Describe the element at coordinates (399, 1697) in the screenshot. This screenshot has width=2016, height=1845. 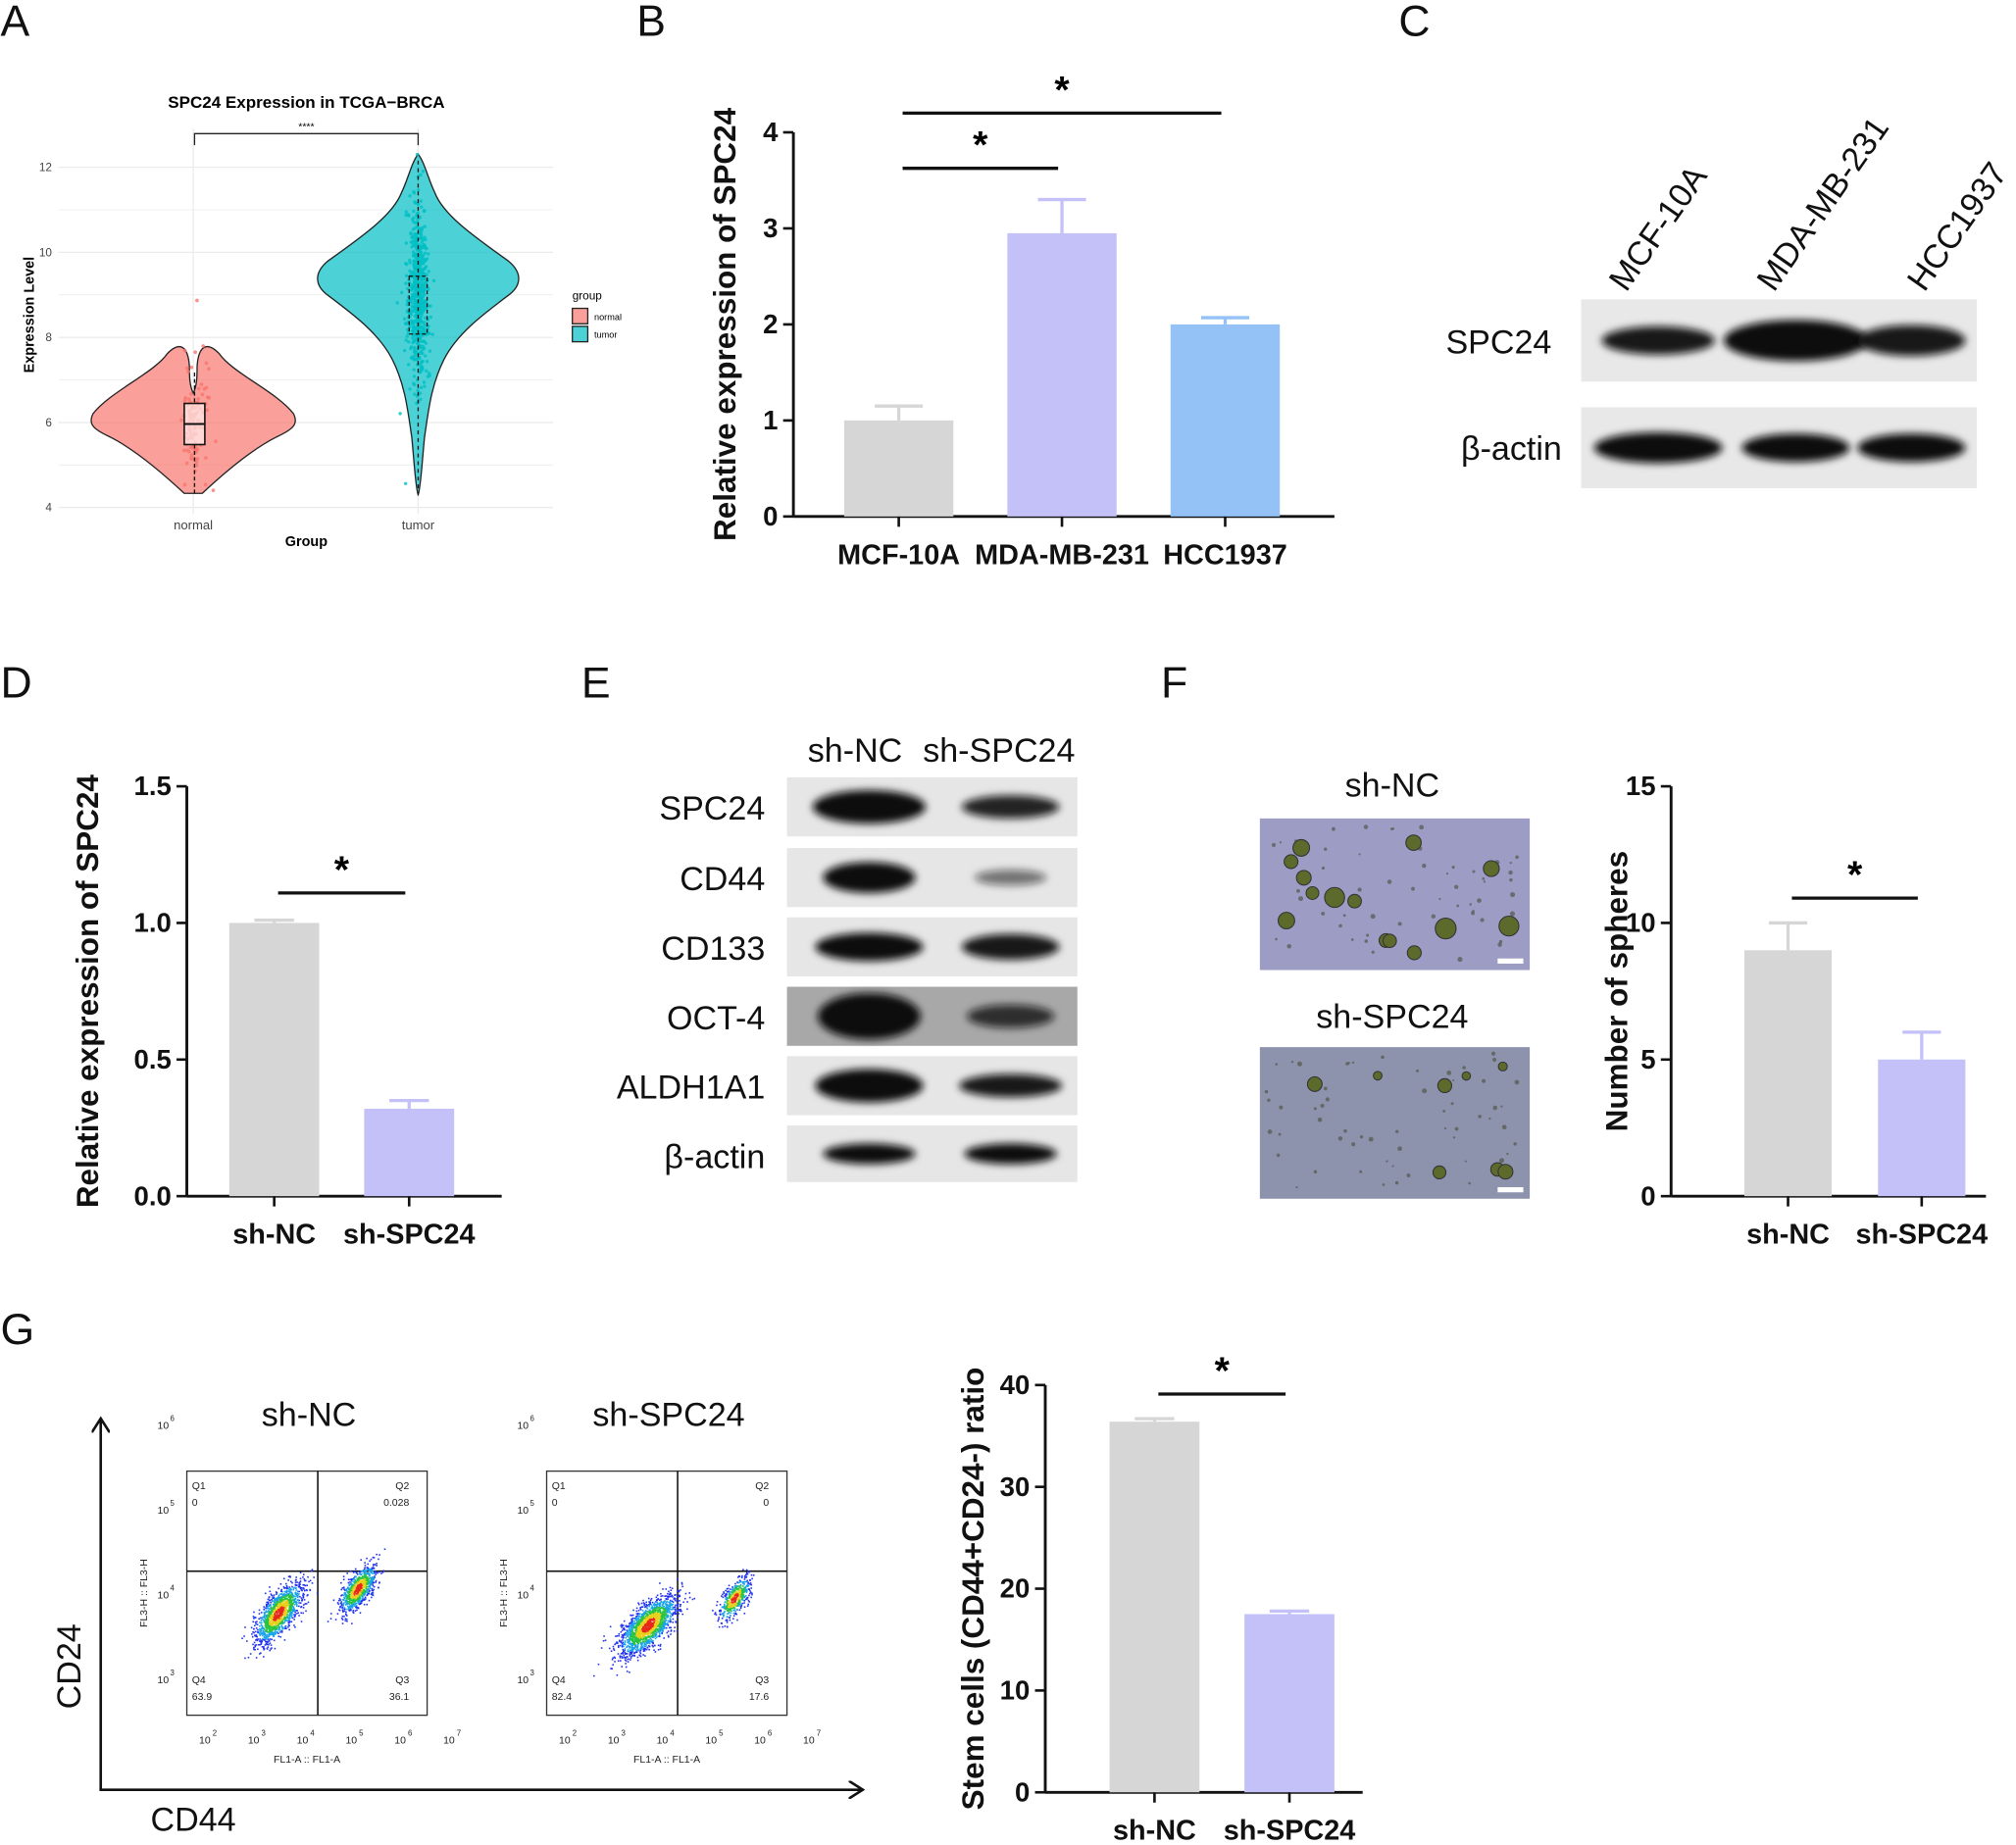
I see `quadrant-value: 36.1` at that location.